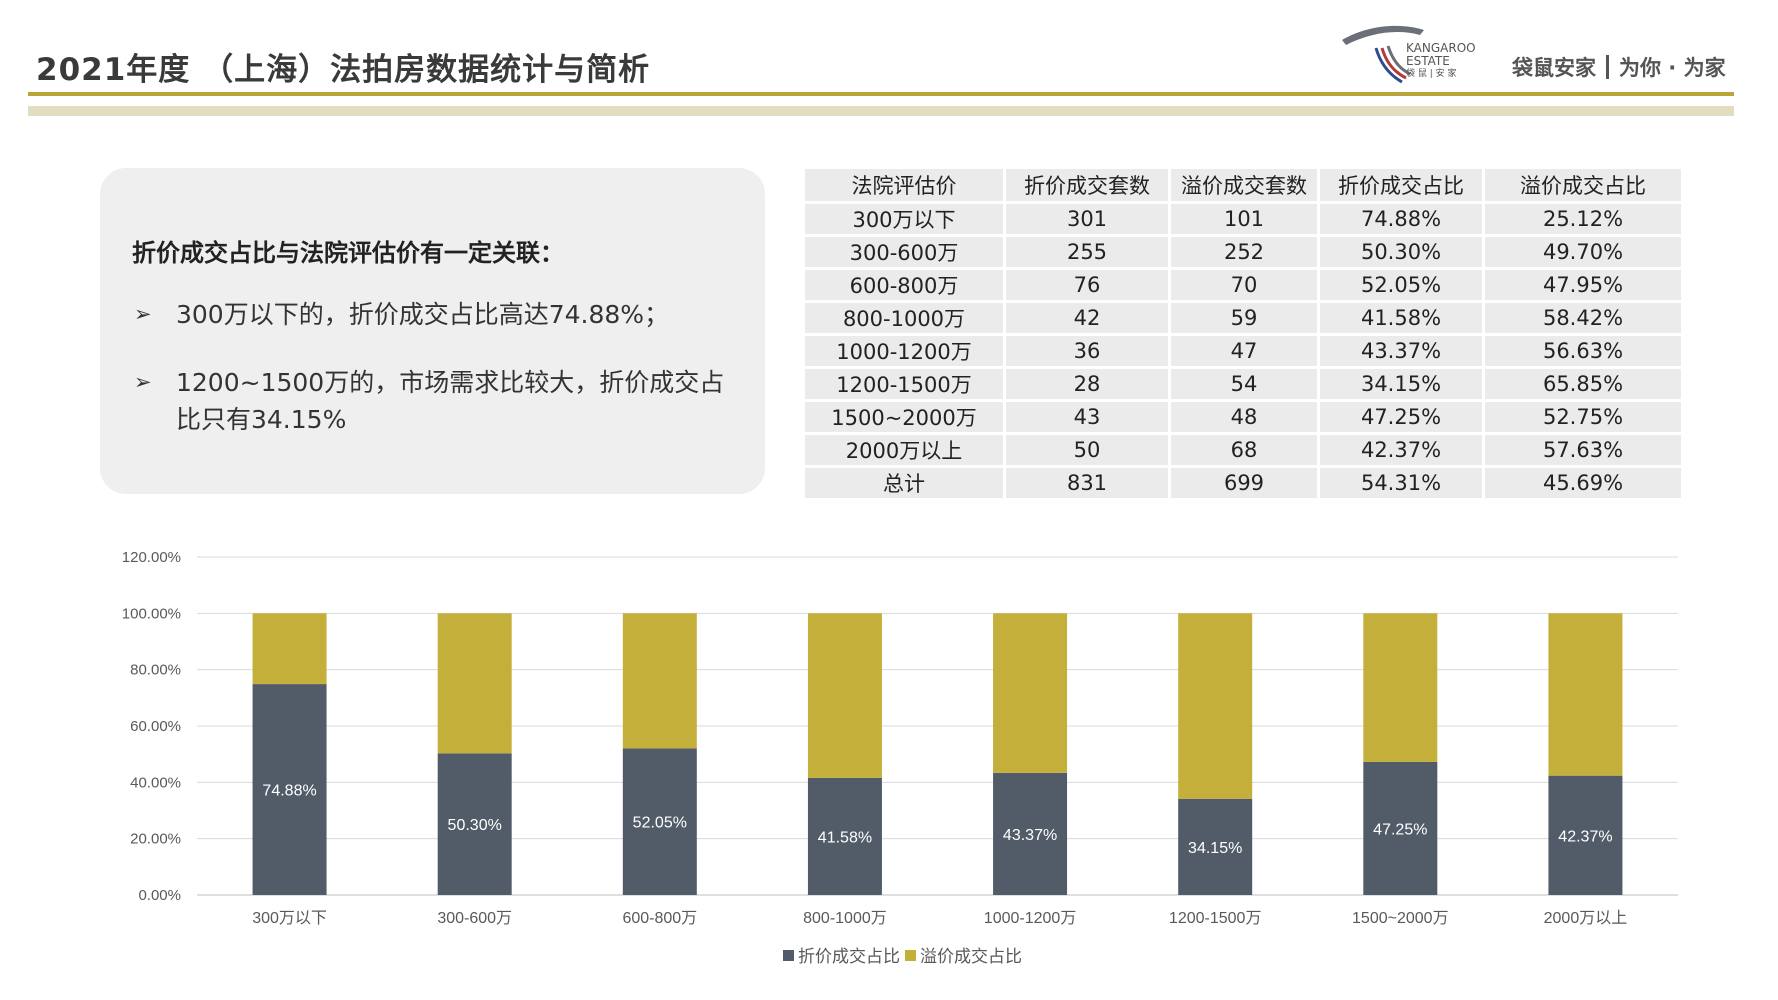 The image size is (1778, 1000). What do you see at coordinates (1087, 285) in the screenshot?
I see `table-cell: 76` at bounding box center [1087, 285].